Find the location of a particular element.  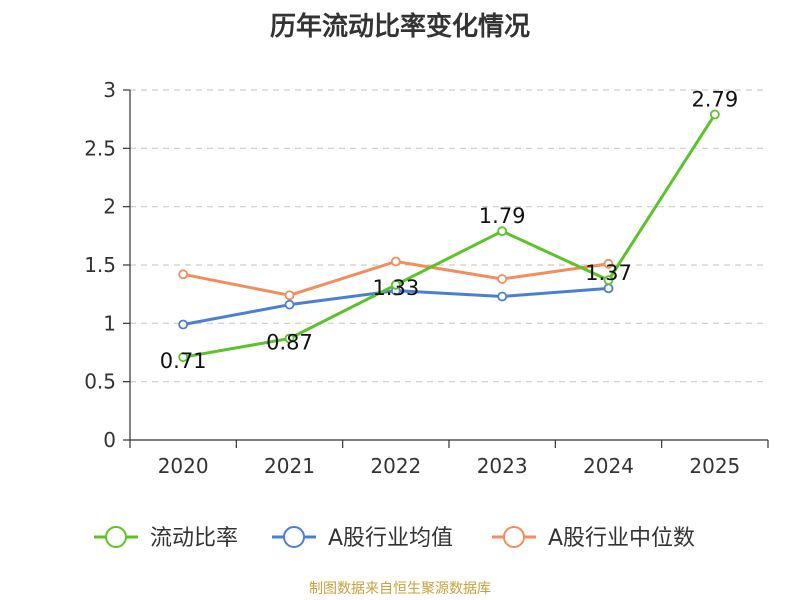

legend-item: A股行业中位数 is located at coordinates (593, 538).